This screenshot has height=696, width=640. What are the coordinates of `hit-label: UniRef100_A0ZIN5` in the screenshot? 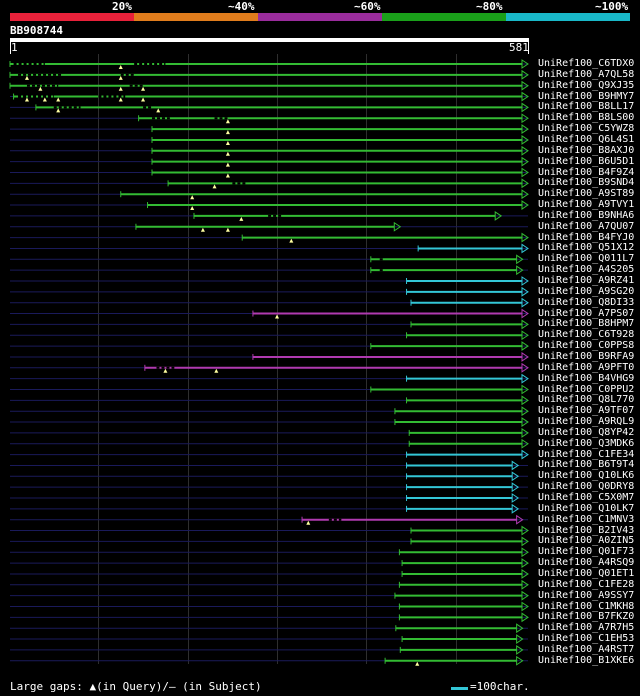 It's located at (586, 541).